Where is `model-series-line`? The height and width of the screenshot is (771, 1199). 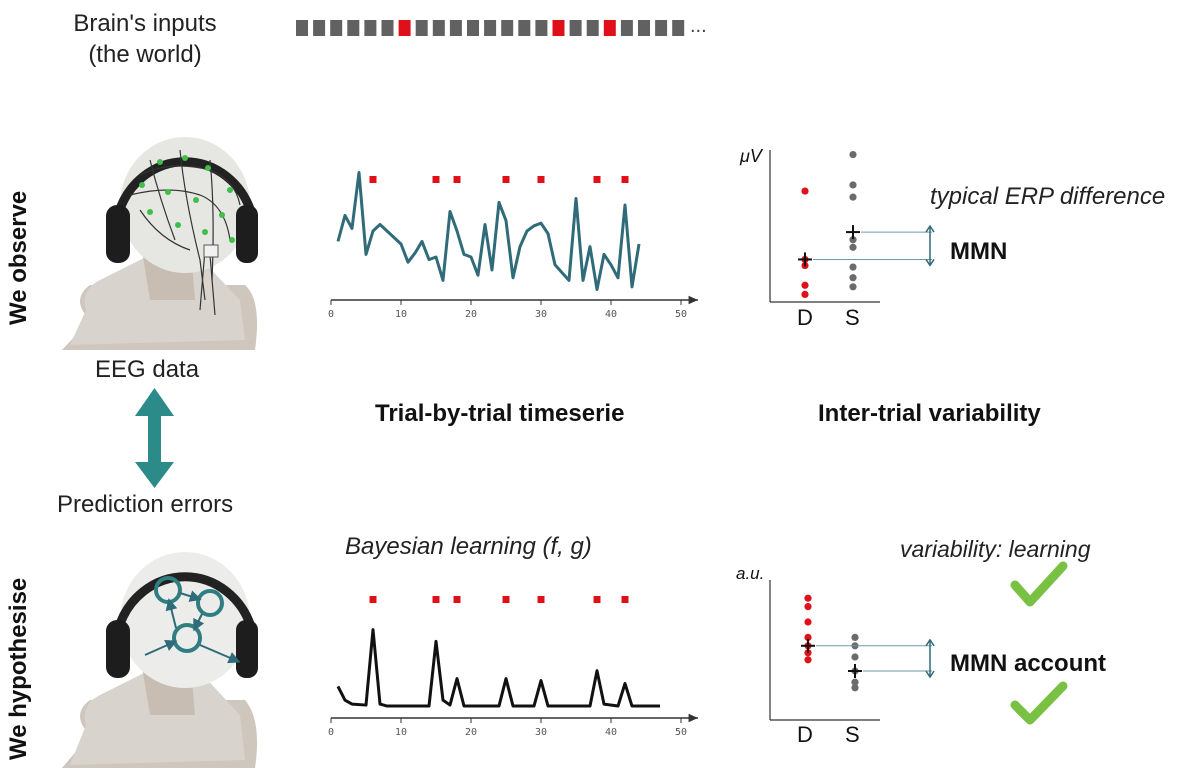
model-series-line is located at coordinates (499, 668).